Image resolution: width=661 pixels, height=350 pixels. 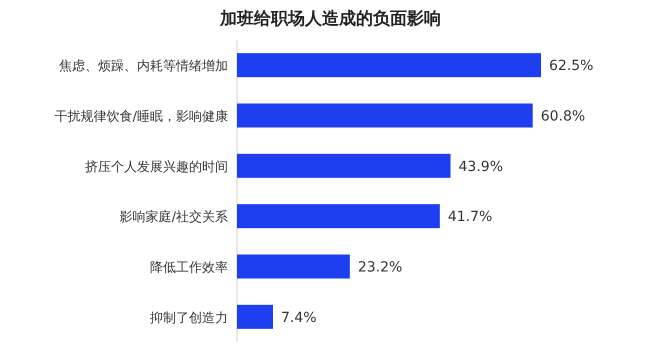 I want to click on chart-title: 加班给职场人造成的负面影响, so click(x=330, y=19).